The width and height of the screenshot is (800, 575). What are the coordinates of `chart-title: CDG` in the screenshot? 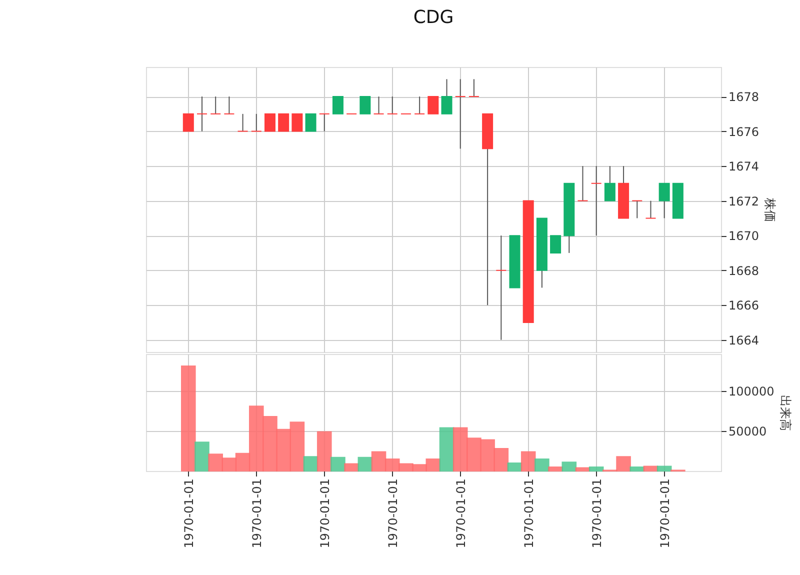 It's located at (433, 17).